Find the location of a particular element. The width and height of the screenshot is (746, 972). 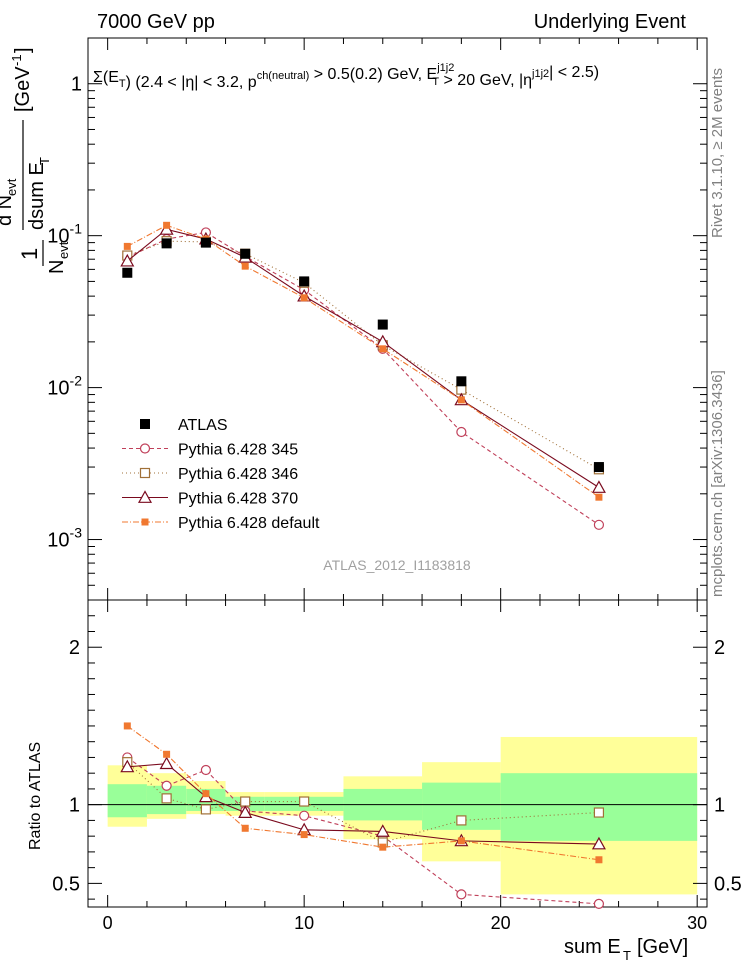

svg-text: dsum E is located at coordinates (37, 196).